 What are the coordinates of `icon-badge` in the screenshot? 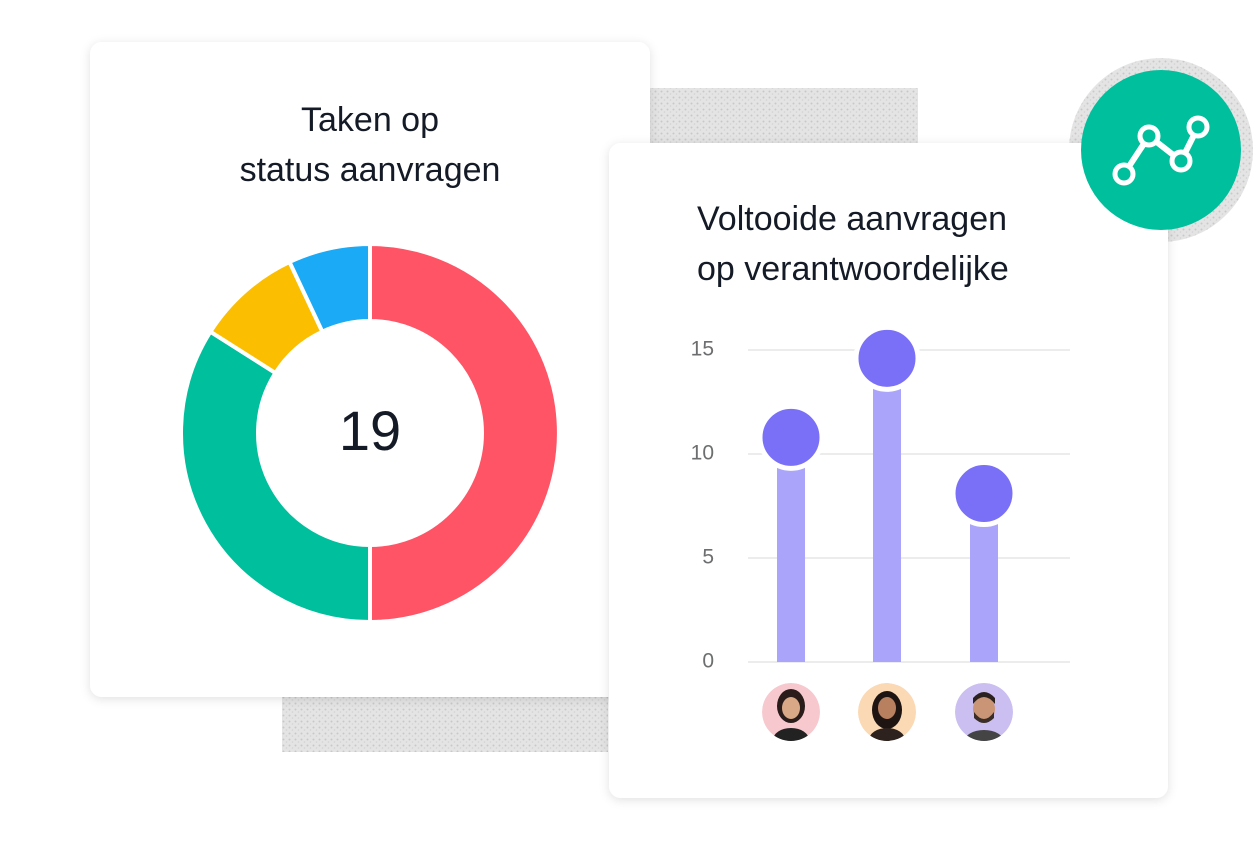 It's located at (1161, 150).